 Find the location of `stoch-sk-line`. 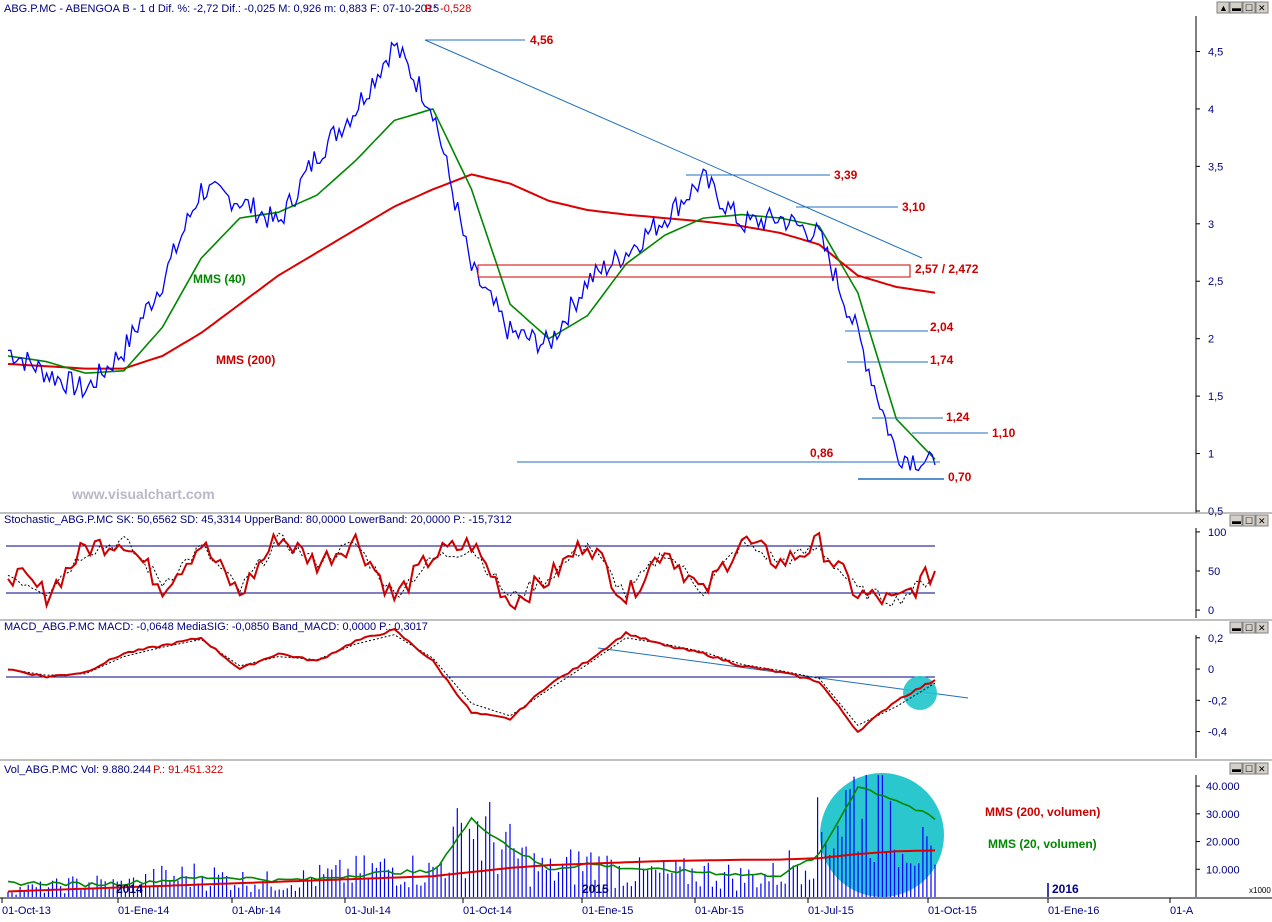

stoch-sk-line is located at coordinates (471, 571).